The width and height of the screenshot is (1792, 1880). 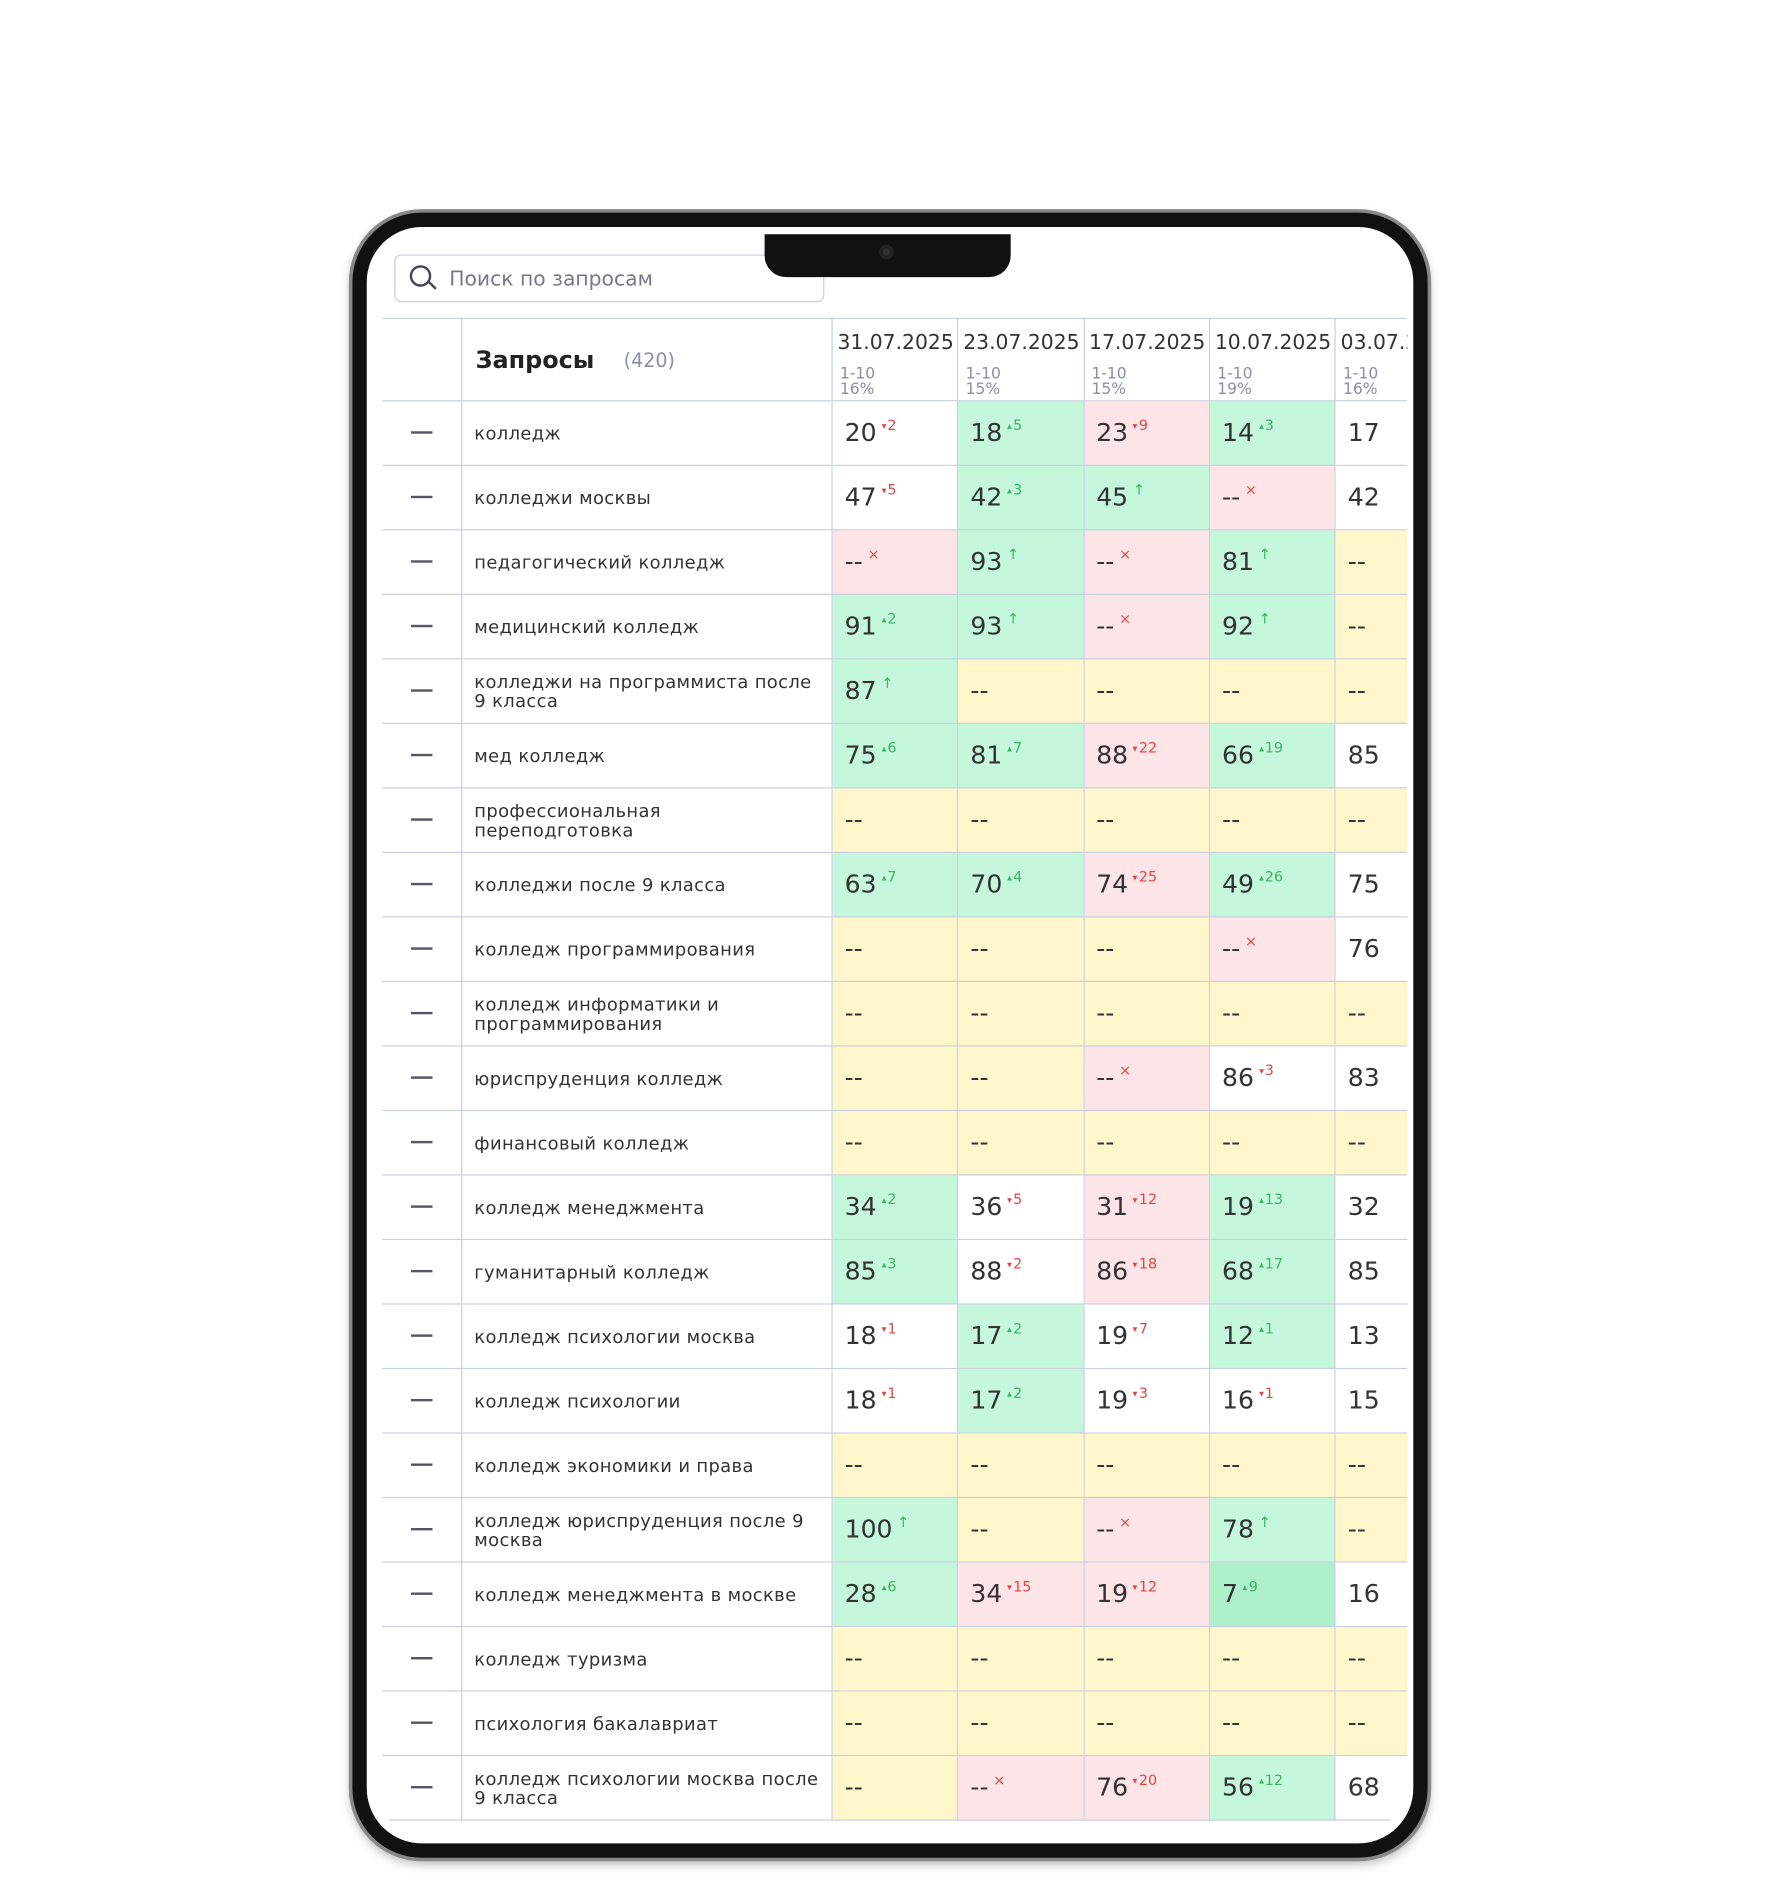 What do you see at coordinates (1148, 1780) in the screenshot?
I see `change-text: 20` at bounding box center [1148, 1780].